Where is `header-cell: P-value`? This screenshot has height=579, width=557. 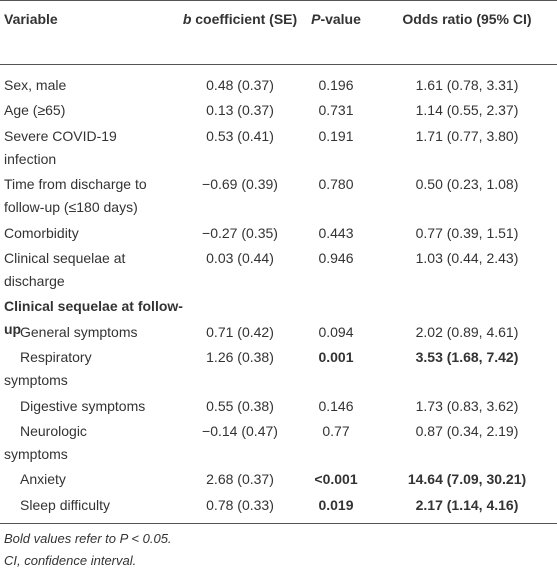
header-cell: P-value is located at coordinates (336, 19).